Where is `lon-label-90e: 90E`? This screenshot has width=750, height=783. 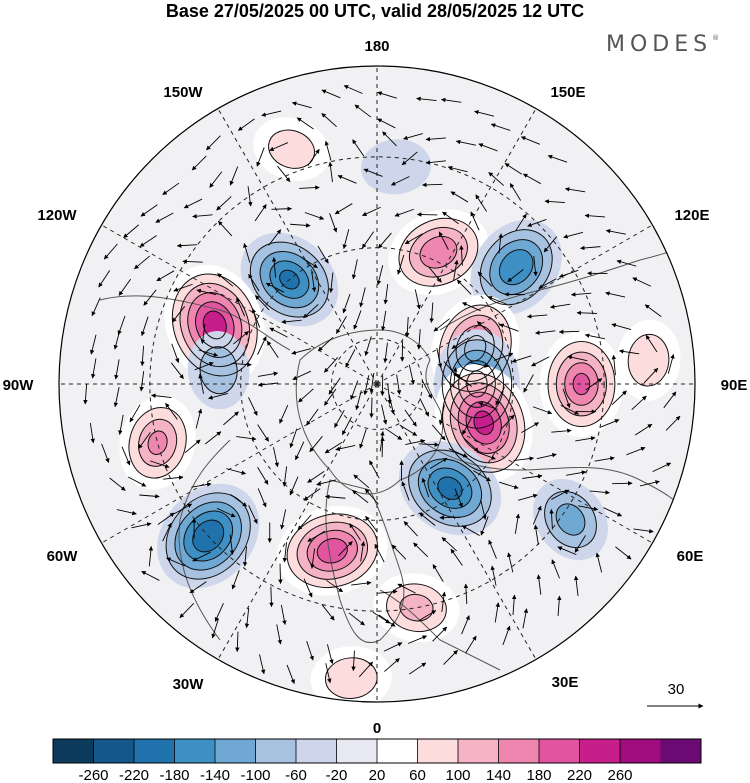 lon-label-90e: 90E is located at coordinates (734, 385).